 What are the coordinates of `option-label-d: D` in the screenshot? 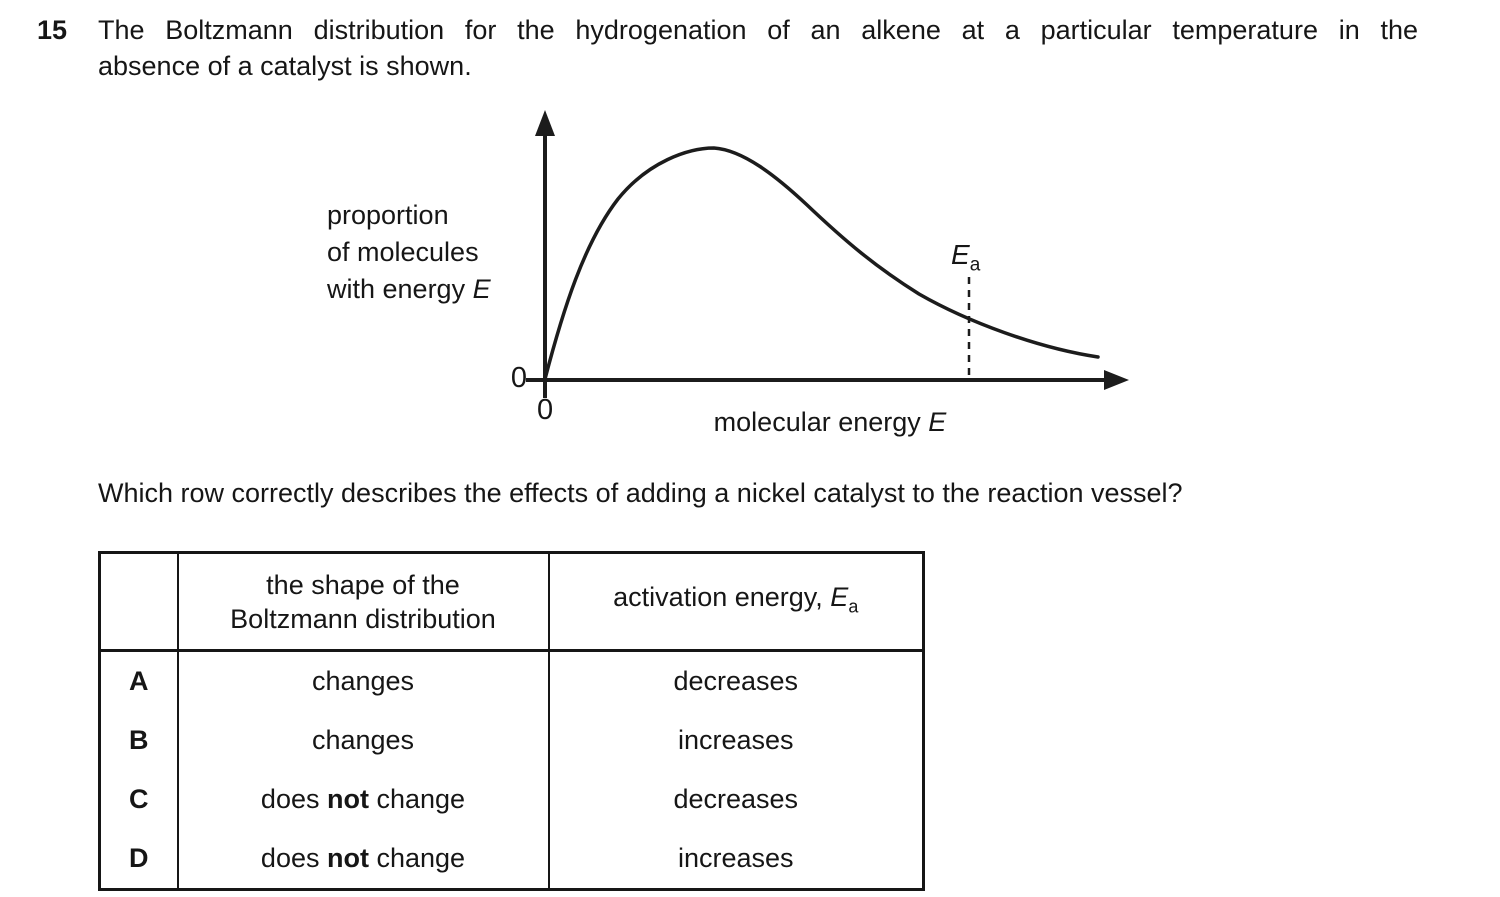 It's located at (139, 858).